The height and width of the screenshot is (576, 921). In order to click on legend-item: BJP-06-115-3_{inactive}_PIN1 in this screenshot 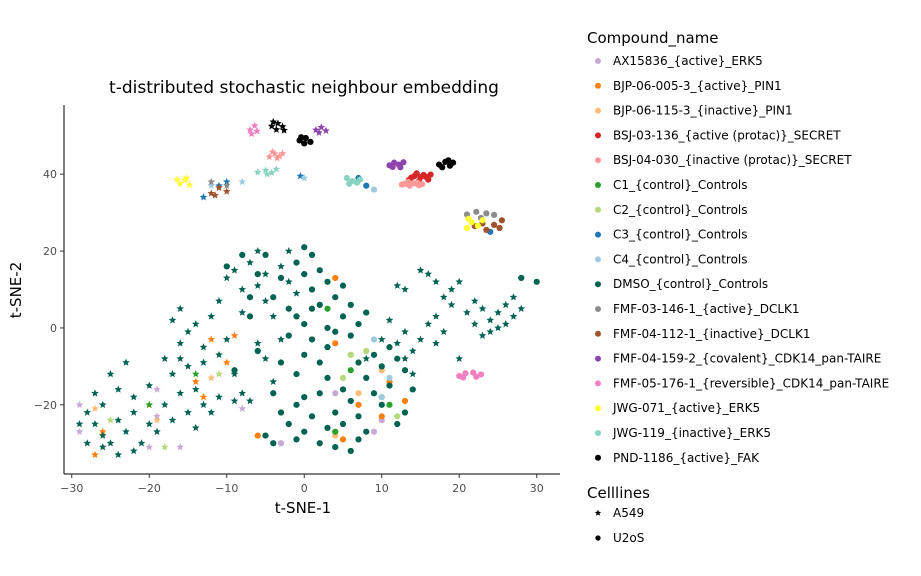, I will do `click(694, 111)`.